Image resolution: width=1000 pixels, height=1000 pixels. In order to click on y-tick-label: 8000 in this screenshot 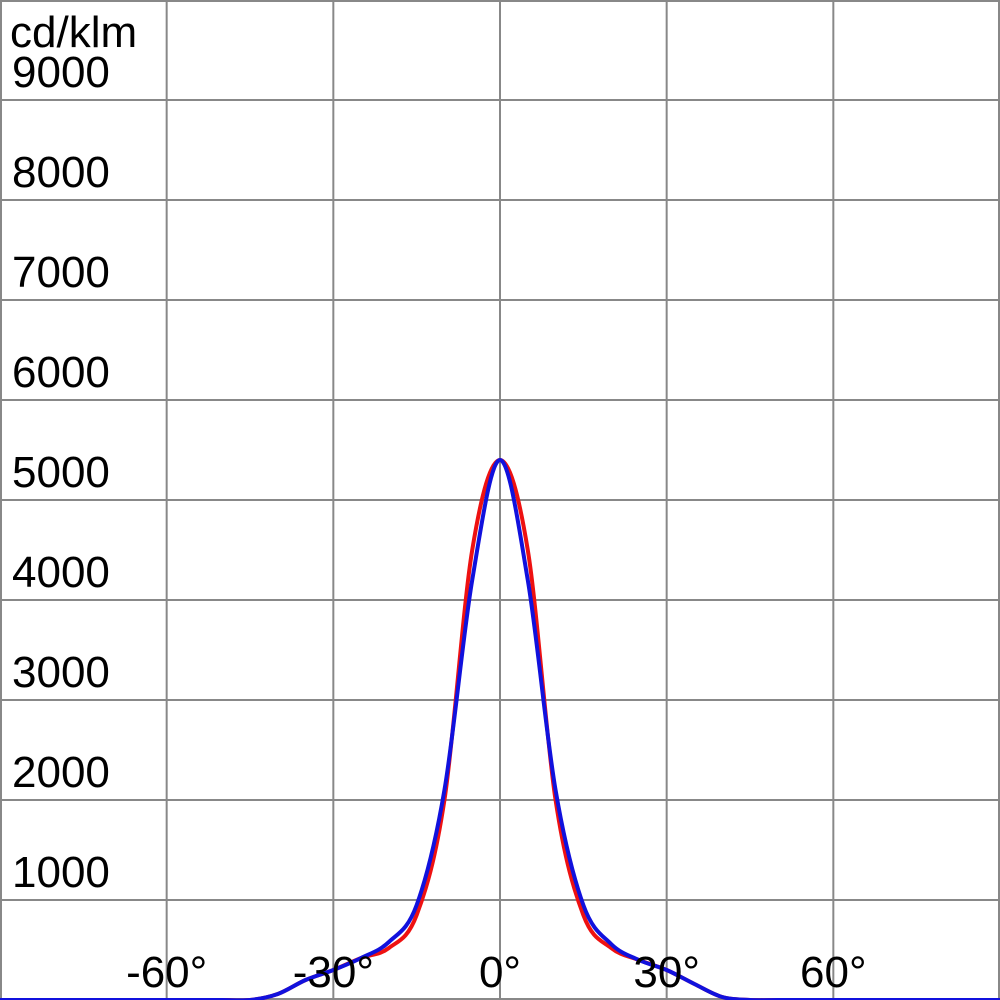, I will do `click(61, 172)`.